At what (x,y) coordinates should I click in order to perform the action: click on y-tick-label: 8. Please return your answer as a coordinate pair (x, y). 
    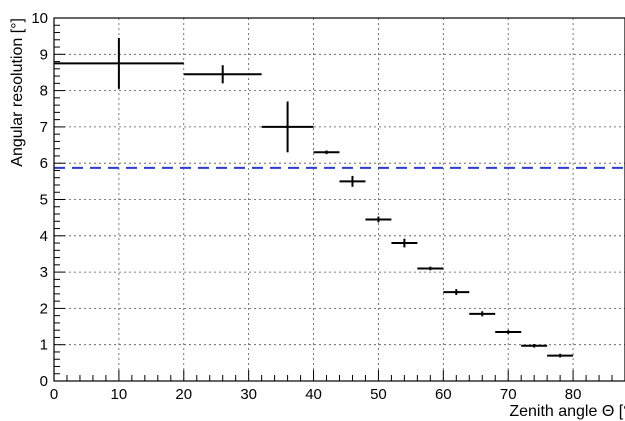
    Looking at the image, I should click on (44, 91).